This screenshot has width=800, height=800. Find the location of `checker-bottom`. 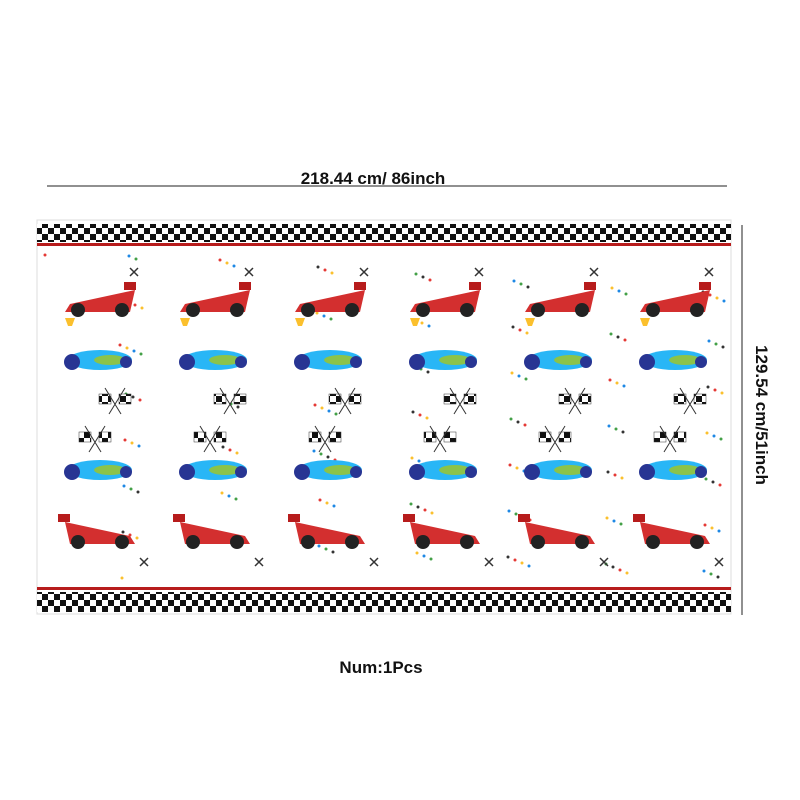

checker-bottom is located at coordinates (384, 602).